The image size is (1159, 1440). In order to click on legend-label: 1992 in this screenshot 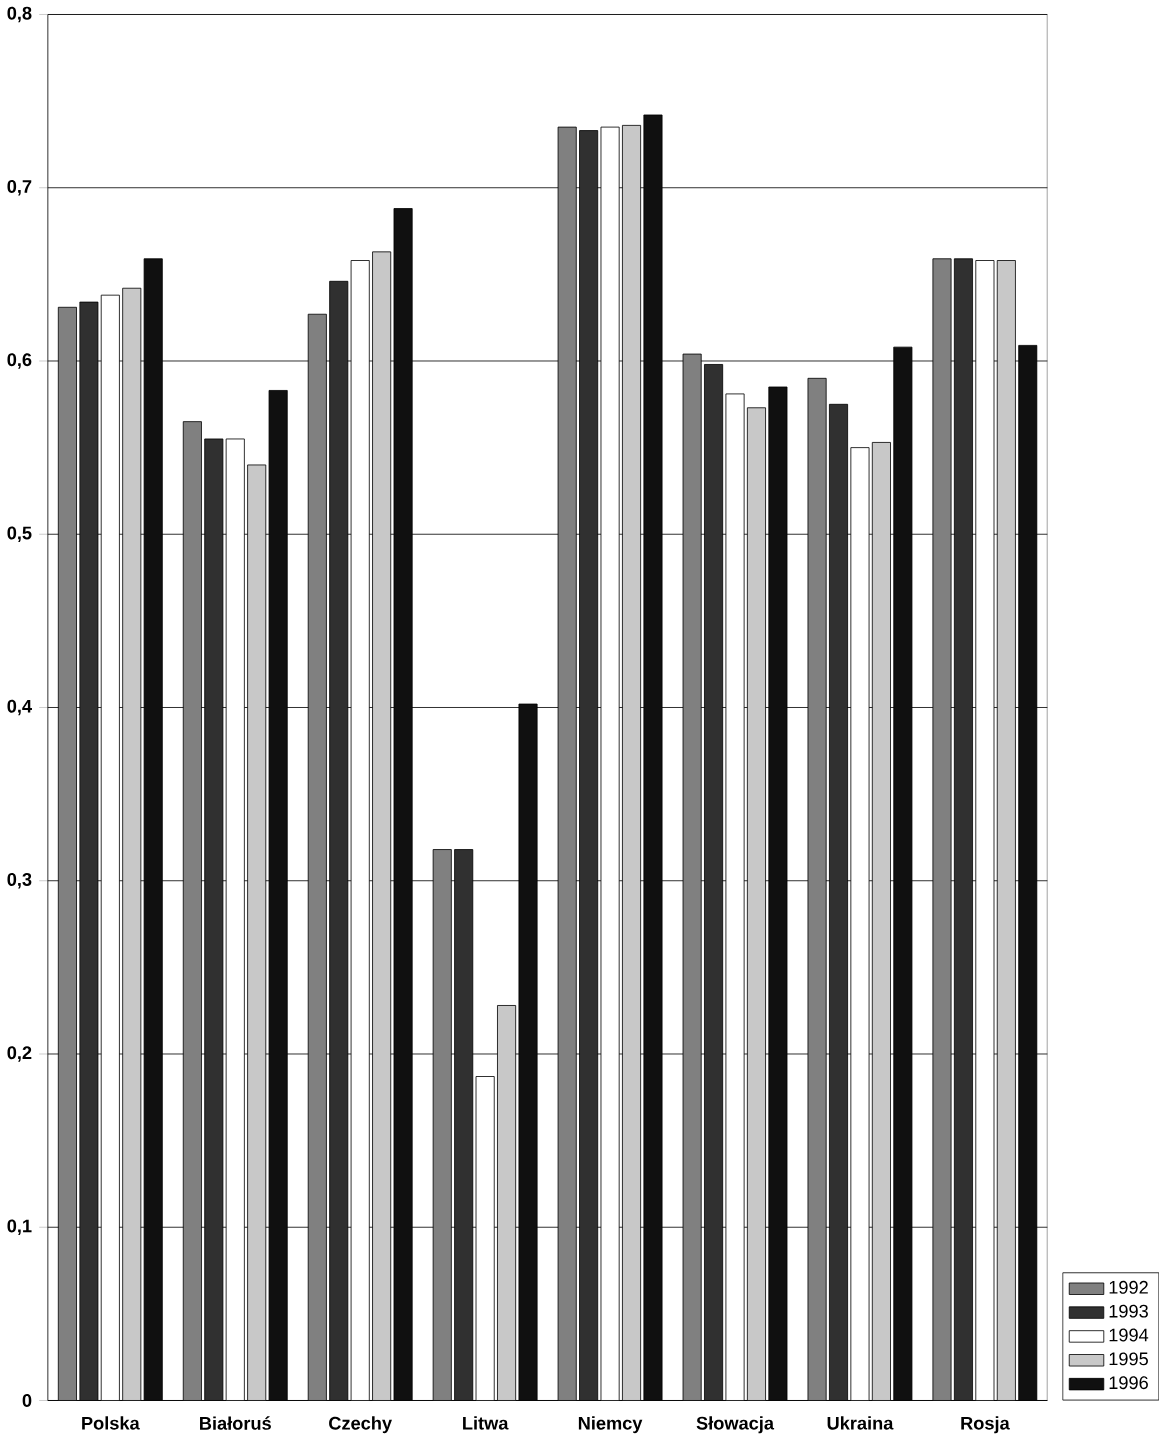, I will do `click(1128, 1287)`.